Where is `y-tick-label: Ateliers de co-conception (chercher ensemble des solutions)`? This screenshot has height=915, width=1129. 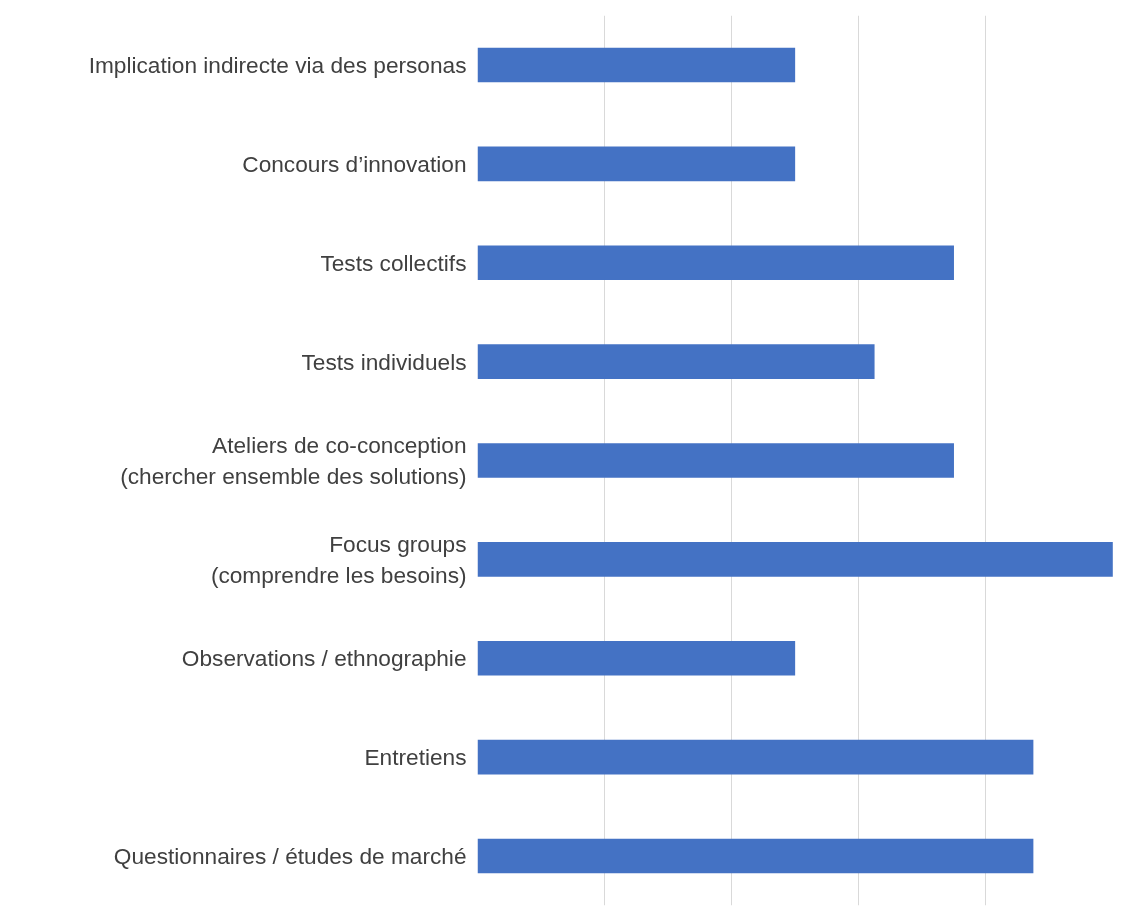
y-tick-label: Ateliers de co-conception (chercher ensemble des solutions) is located at coordinates (293, 460).